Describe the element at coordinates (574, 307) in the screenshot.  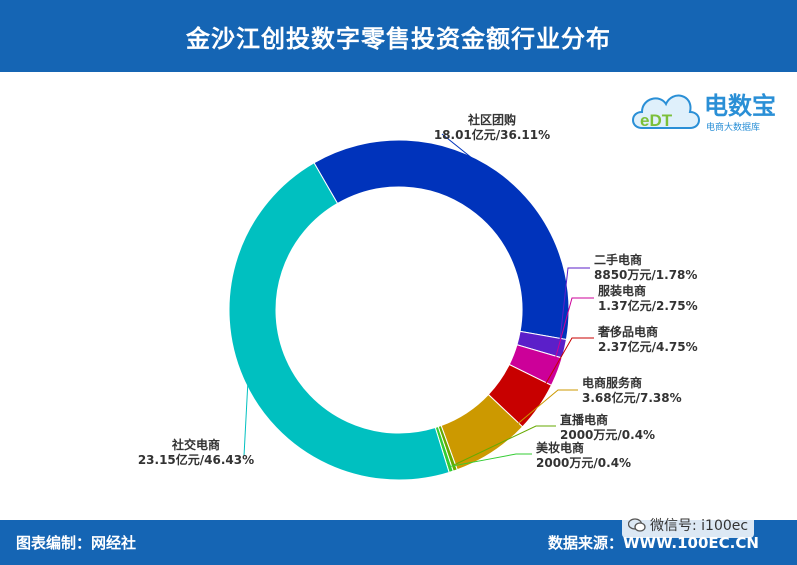
I see `leader-line-二手电商` at that location.